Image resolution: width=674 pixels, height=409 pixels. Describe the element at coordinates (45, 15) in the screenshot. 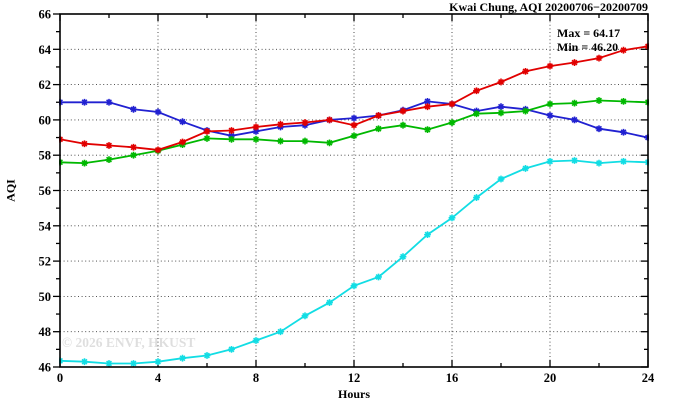

I see `y-tick-label: 66` at that location.